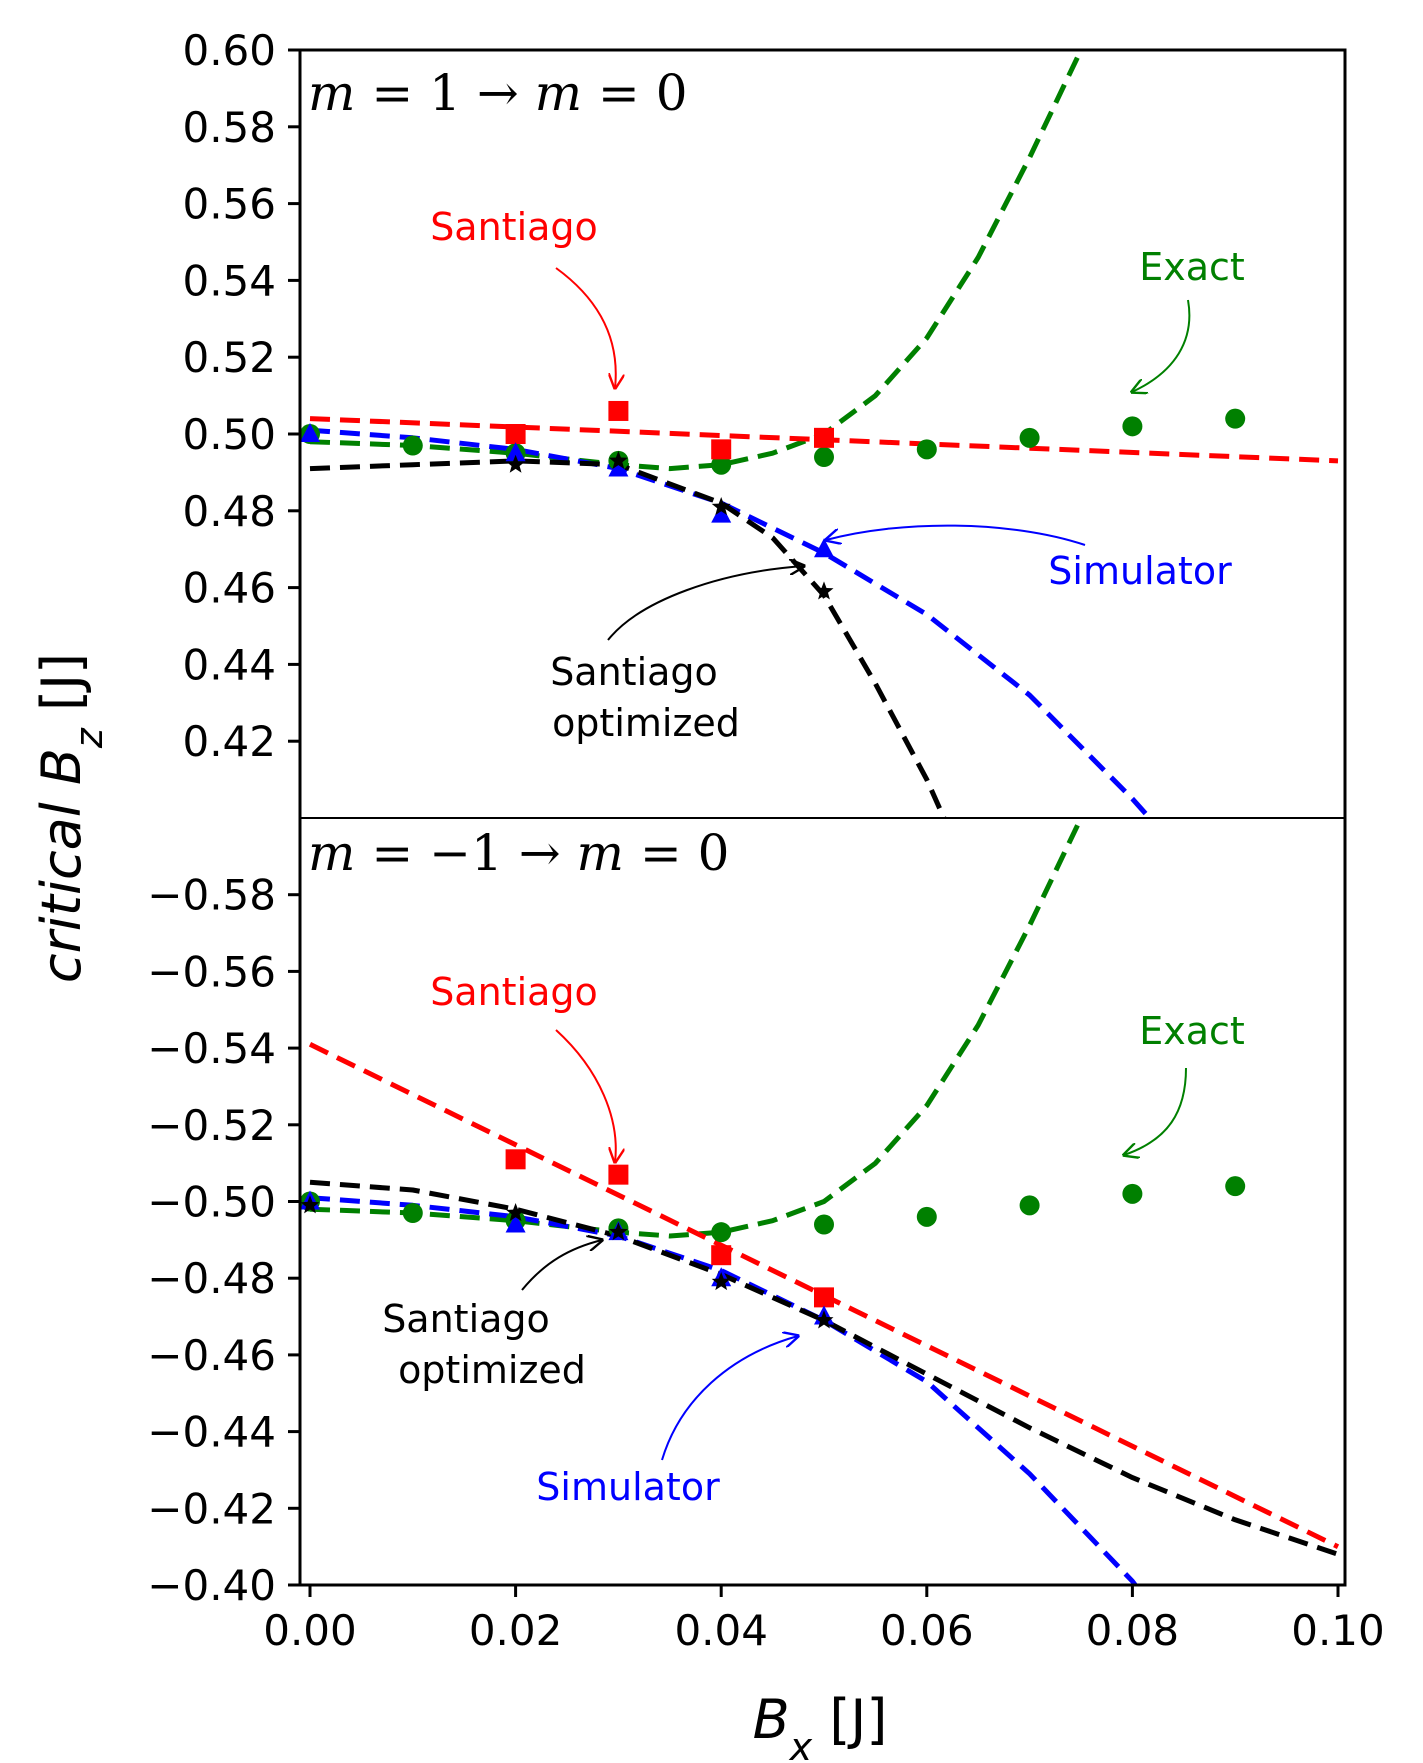  I want to click on top-annotation-santiago-optimized-line1: Santiago, so click(634, 672).